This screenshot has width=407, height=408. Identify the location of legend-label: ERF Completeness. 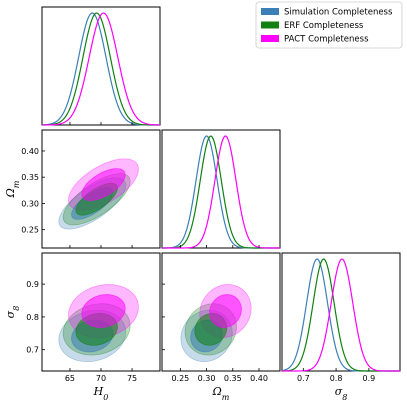
(324, 26).